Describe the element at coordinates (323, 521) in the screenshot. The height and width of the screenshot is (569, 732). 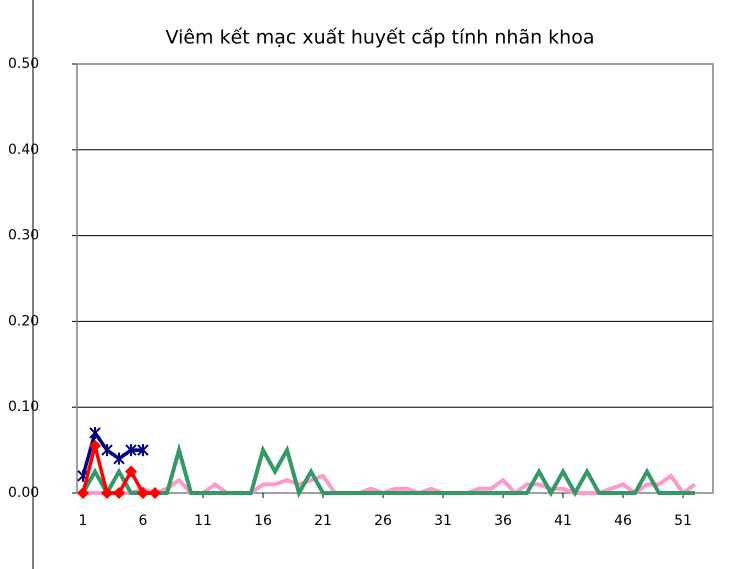
I see `x-tick-label: 21` at that location.